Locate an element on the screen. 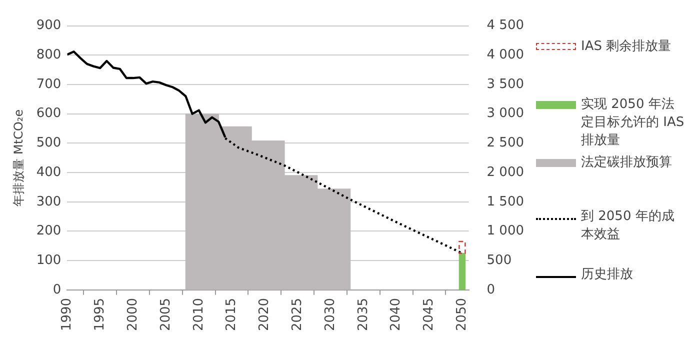 Image resolution: width=693 pixels, height=342 pixels. y2-tick-label: 3 000 is located at coordinates (505, 114).